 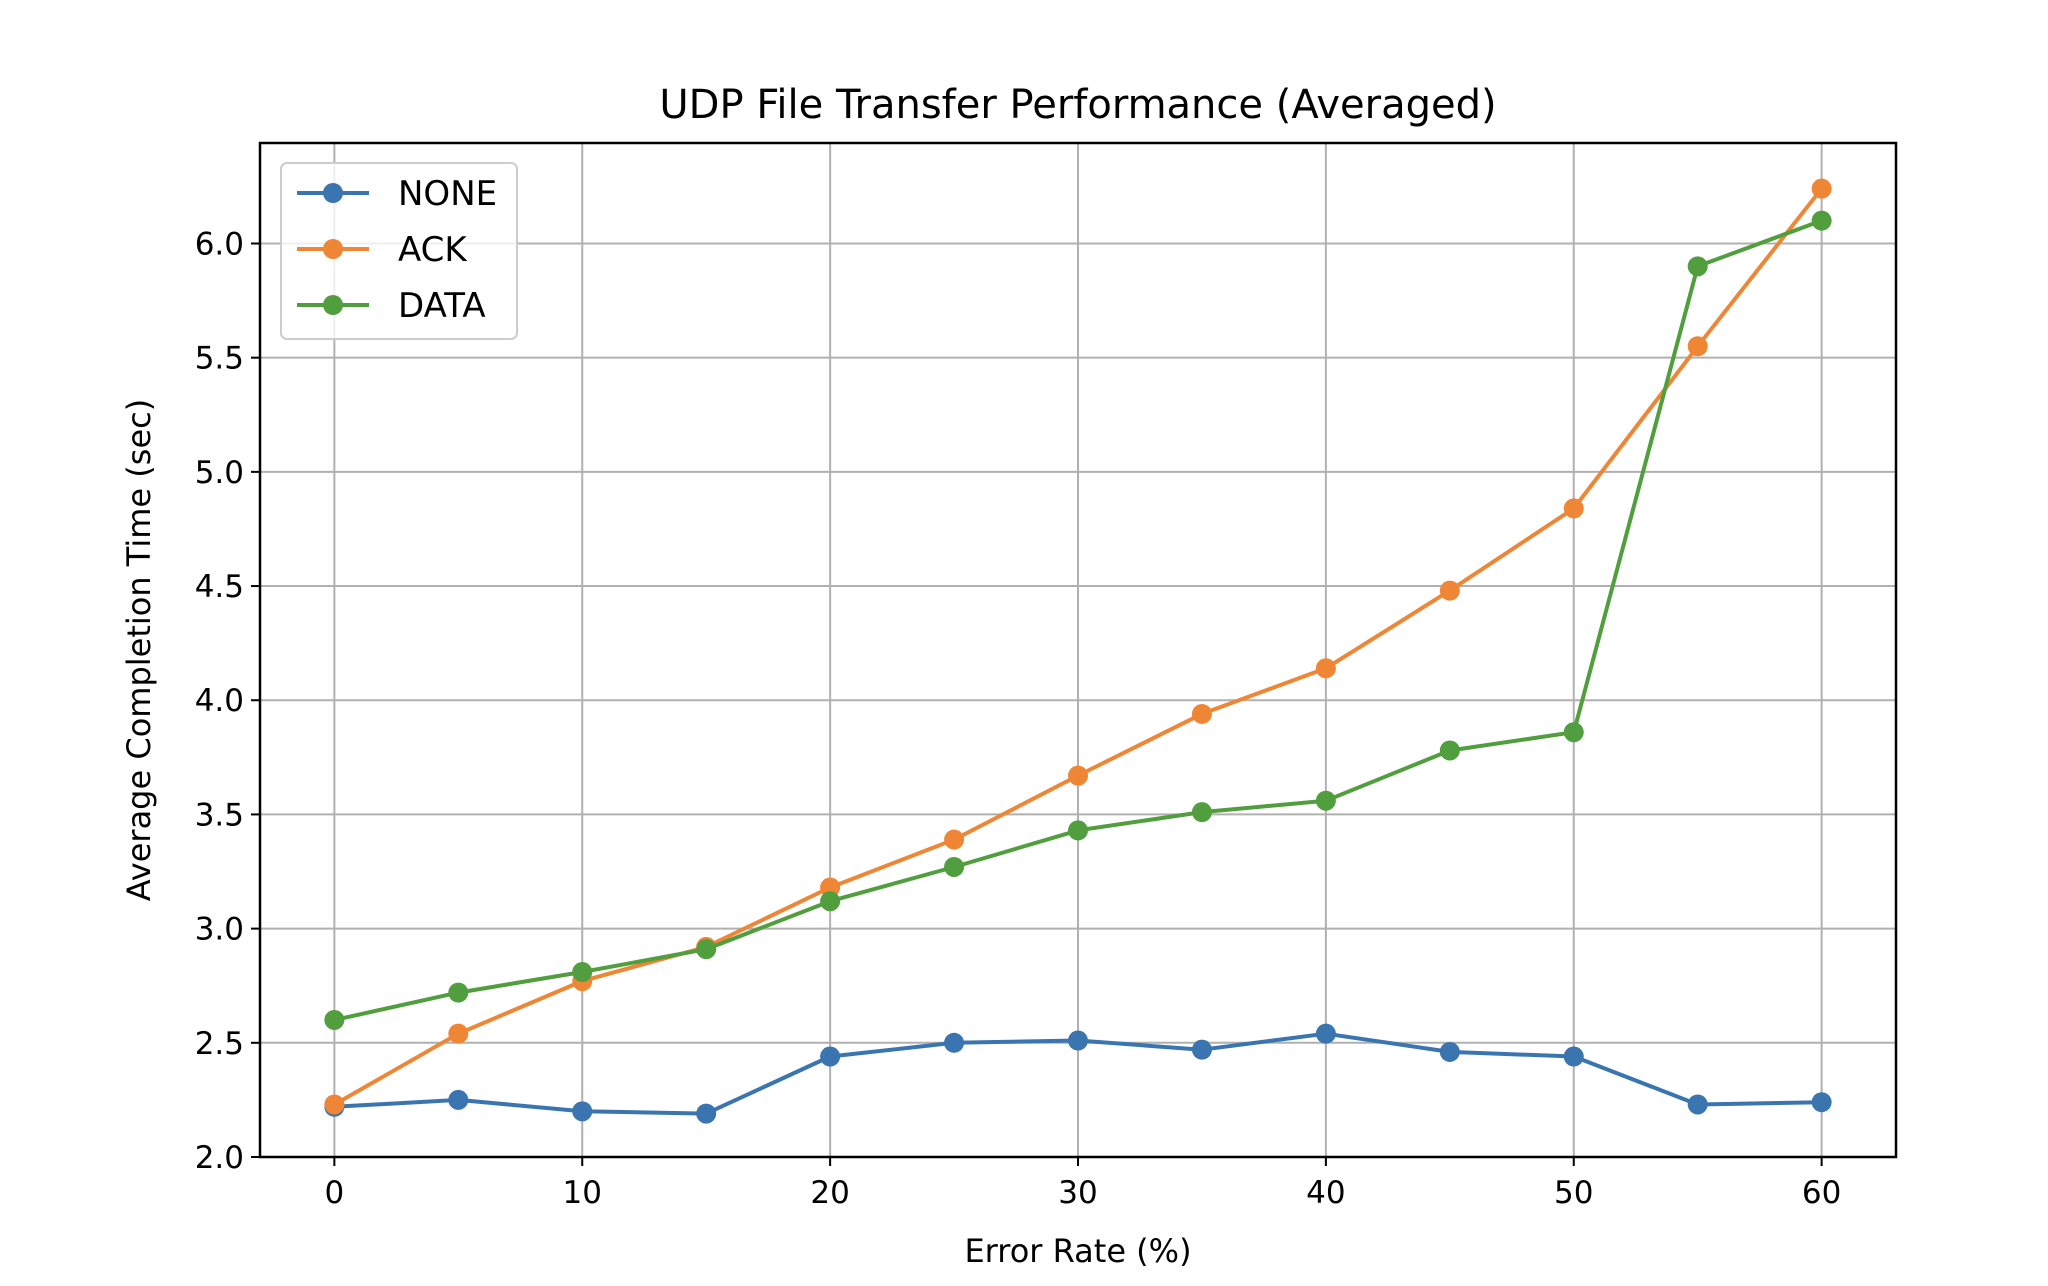 I want to click on y-tick-label: 3.0, so click(x=219, y=930).